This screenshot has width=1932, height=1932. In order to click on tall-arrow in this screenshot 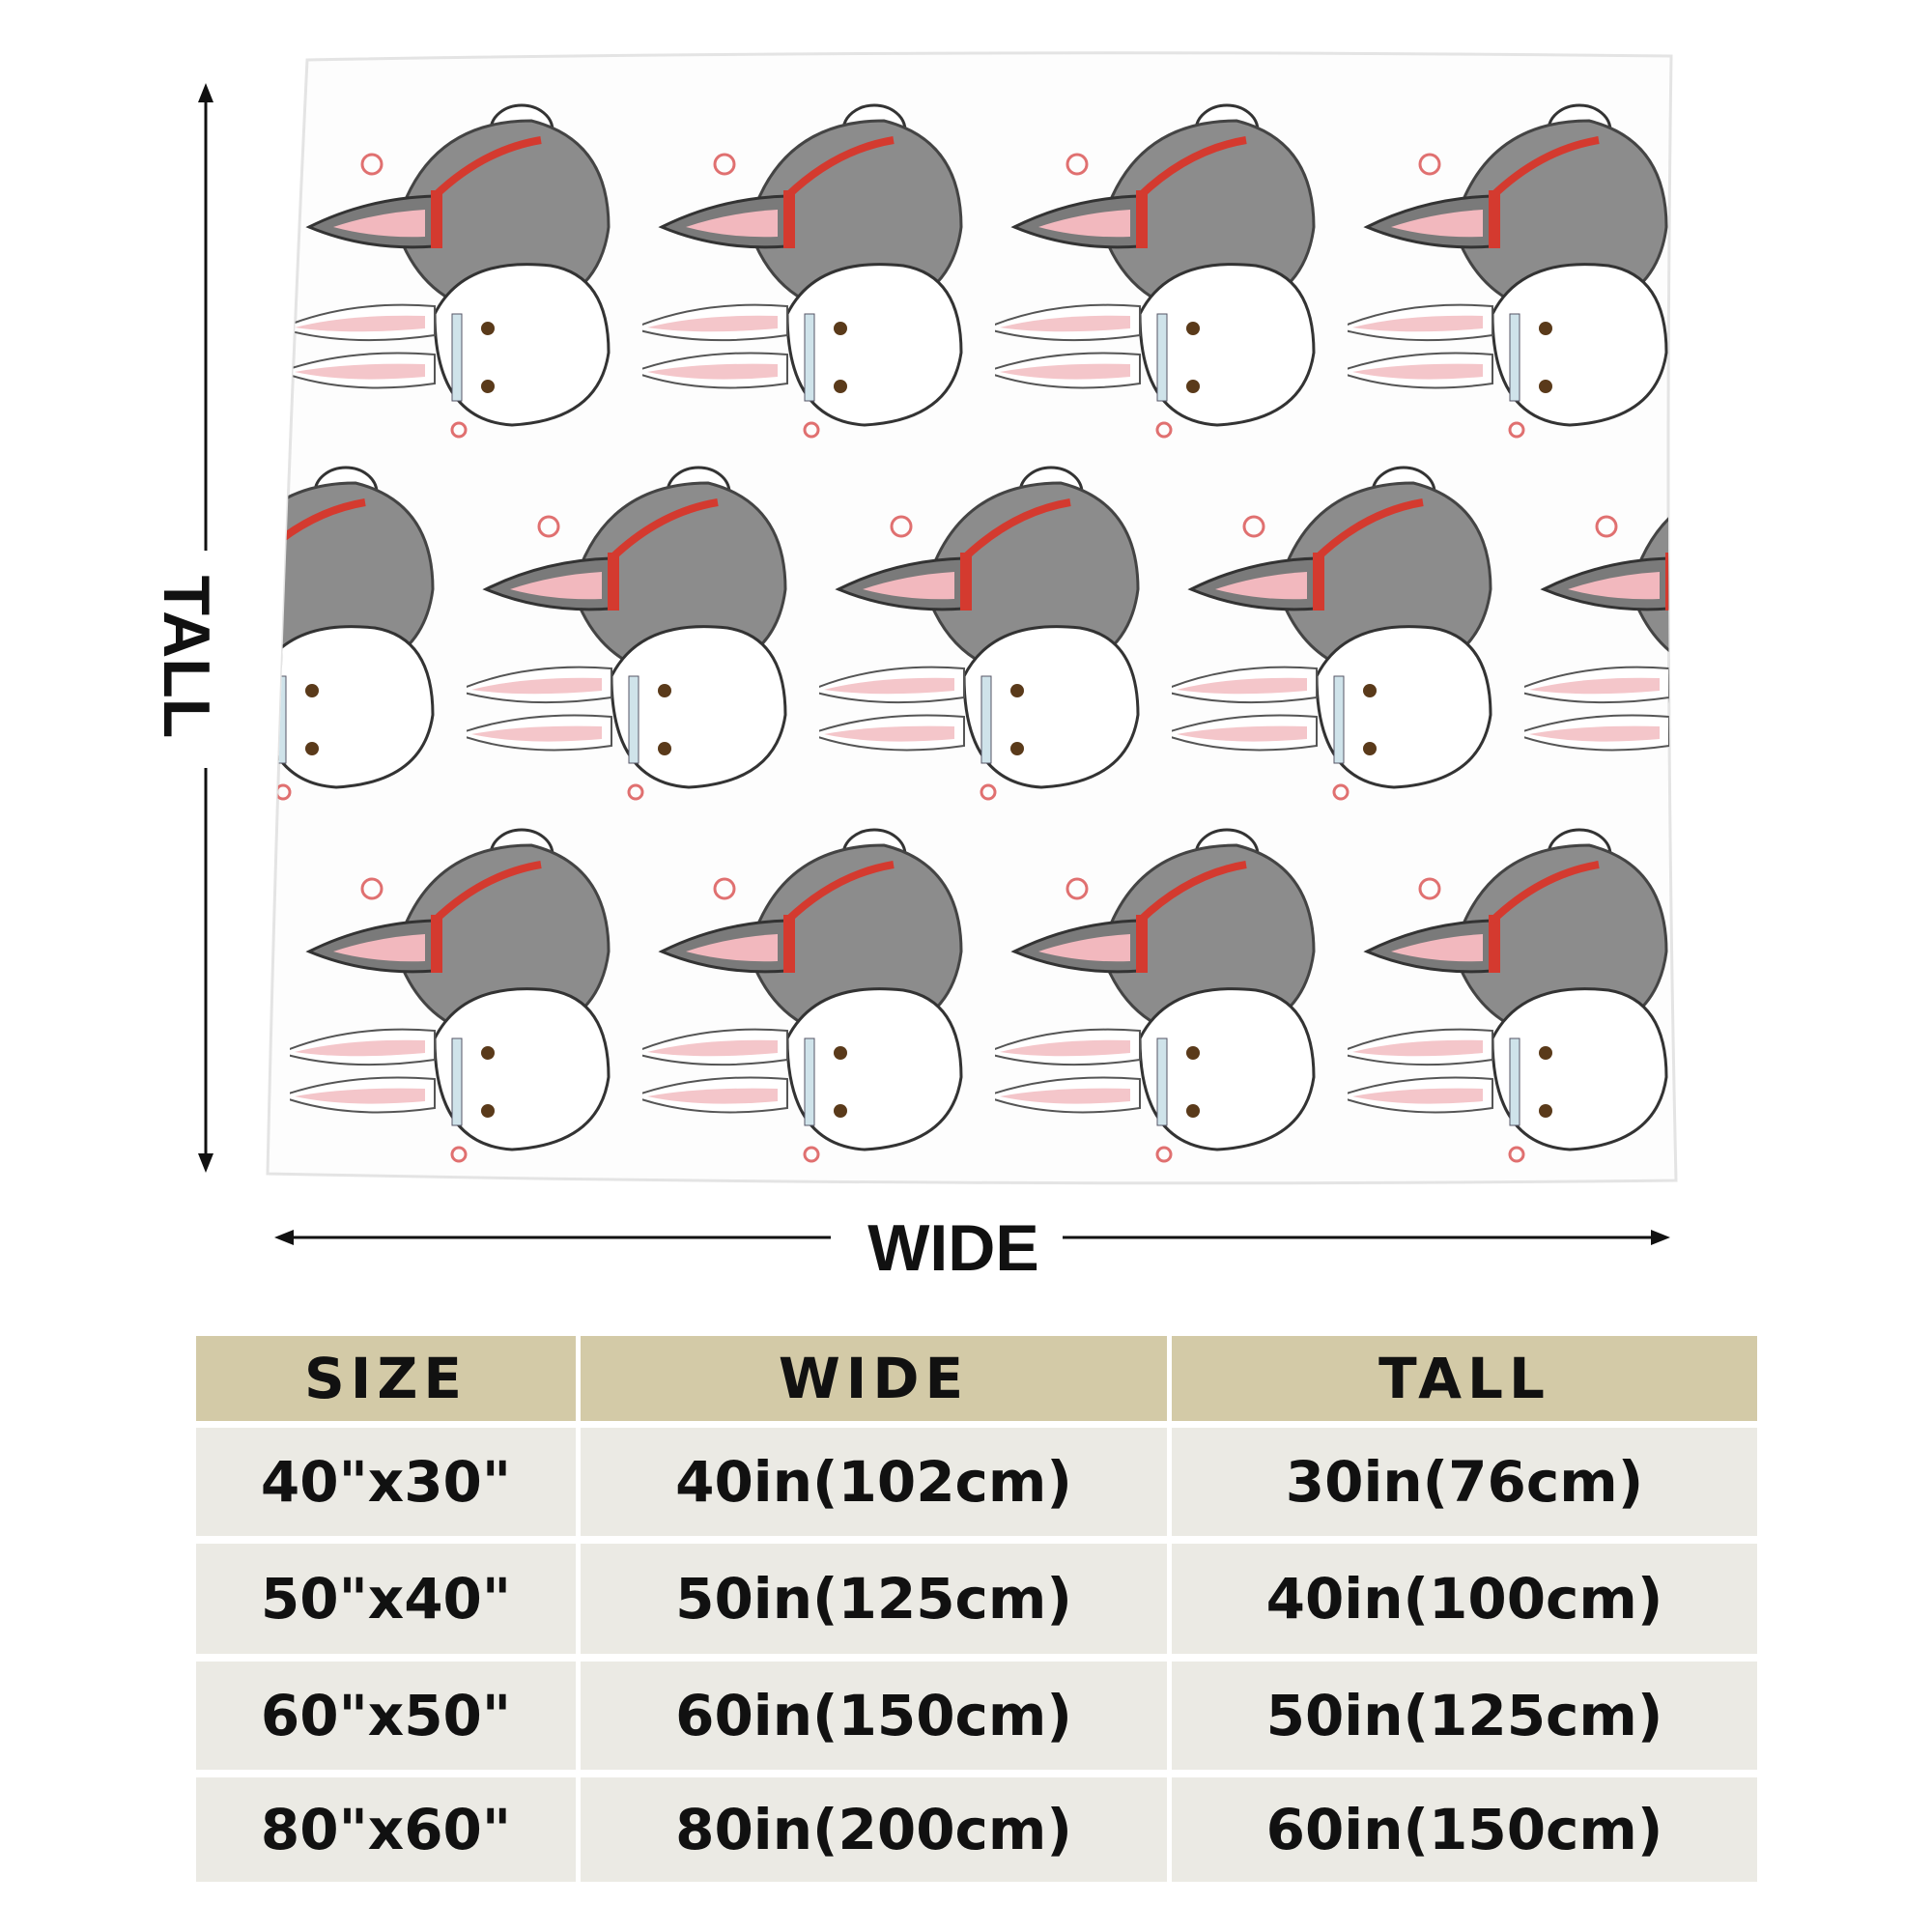, I will do `click(205, 628)`.